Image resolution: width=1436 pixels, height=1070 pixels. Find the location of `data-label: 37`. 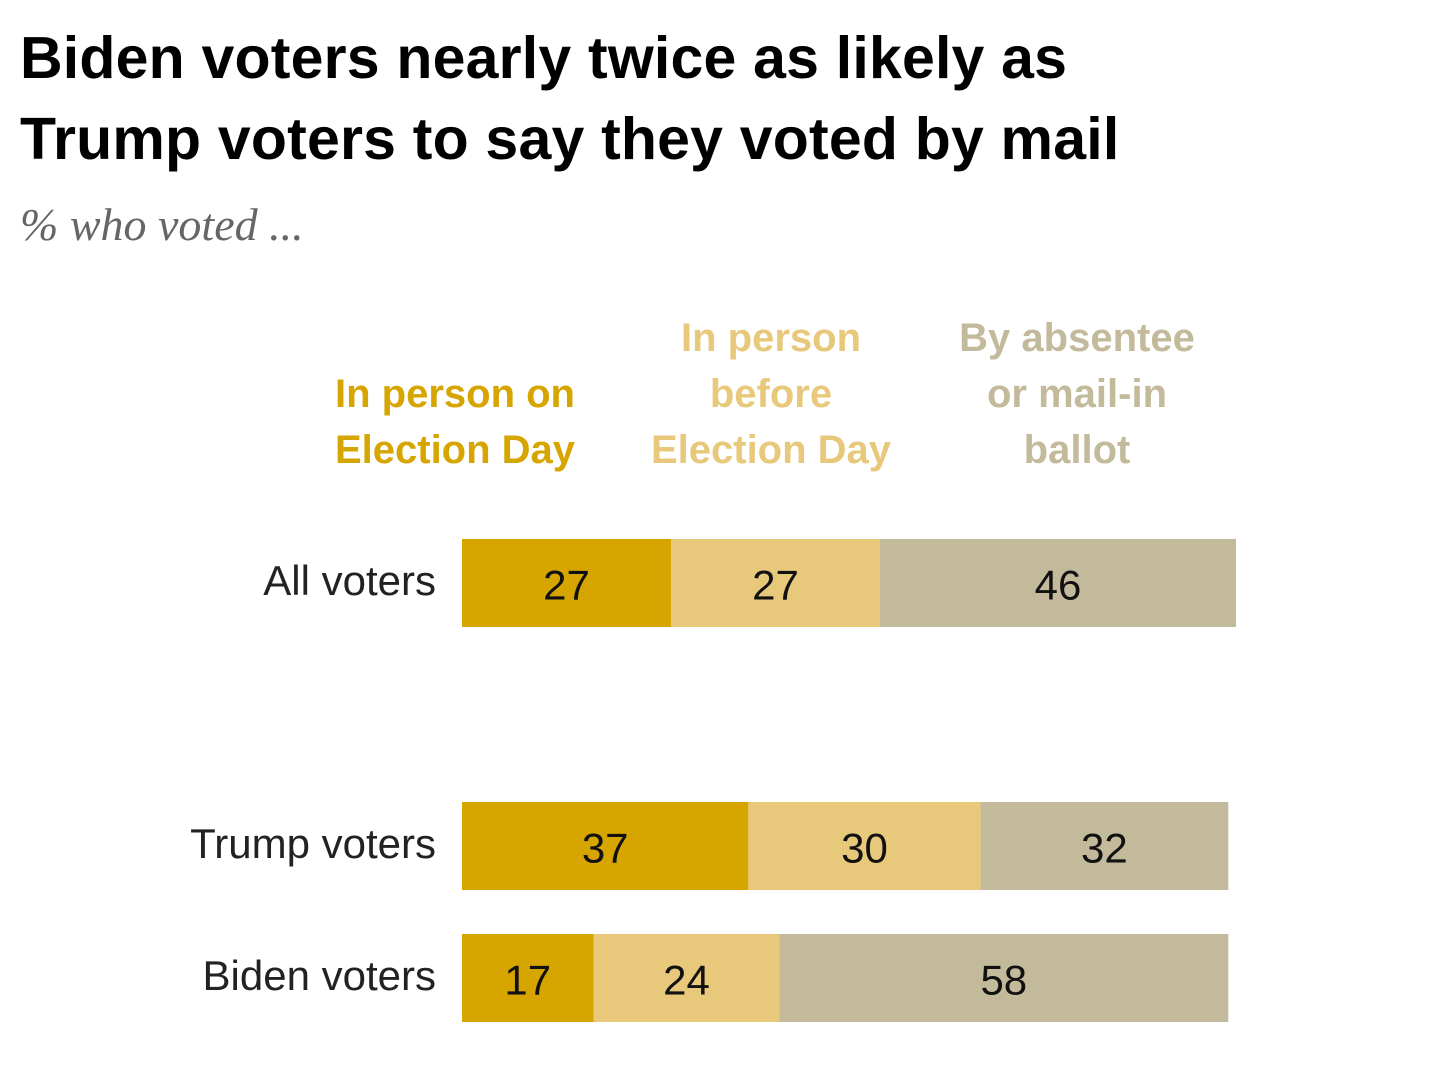

data-label: 37 is located at coordinates (605, 848).